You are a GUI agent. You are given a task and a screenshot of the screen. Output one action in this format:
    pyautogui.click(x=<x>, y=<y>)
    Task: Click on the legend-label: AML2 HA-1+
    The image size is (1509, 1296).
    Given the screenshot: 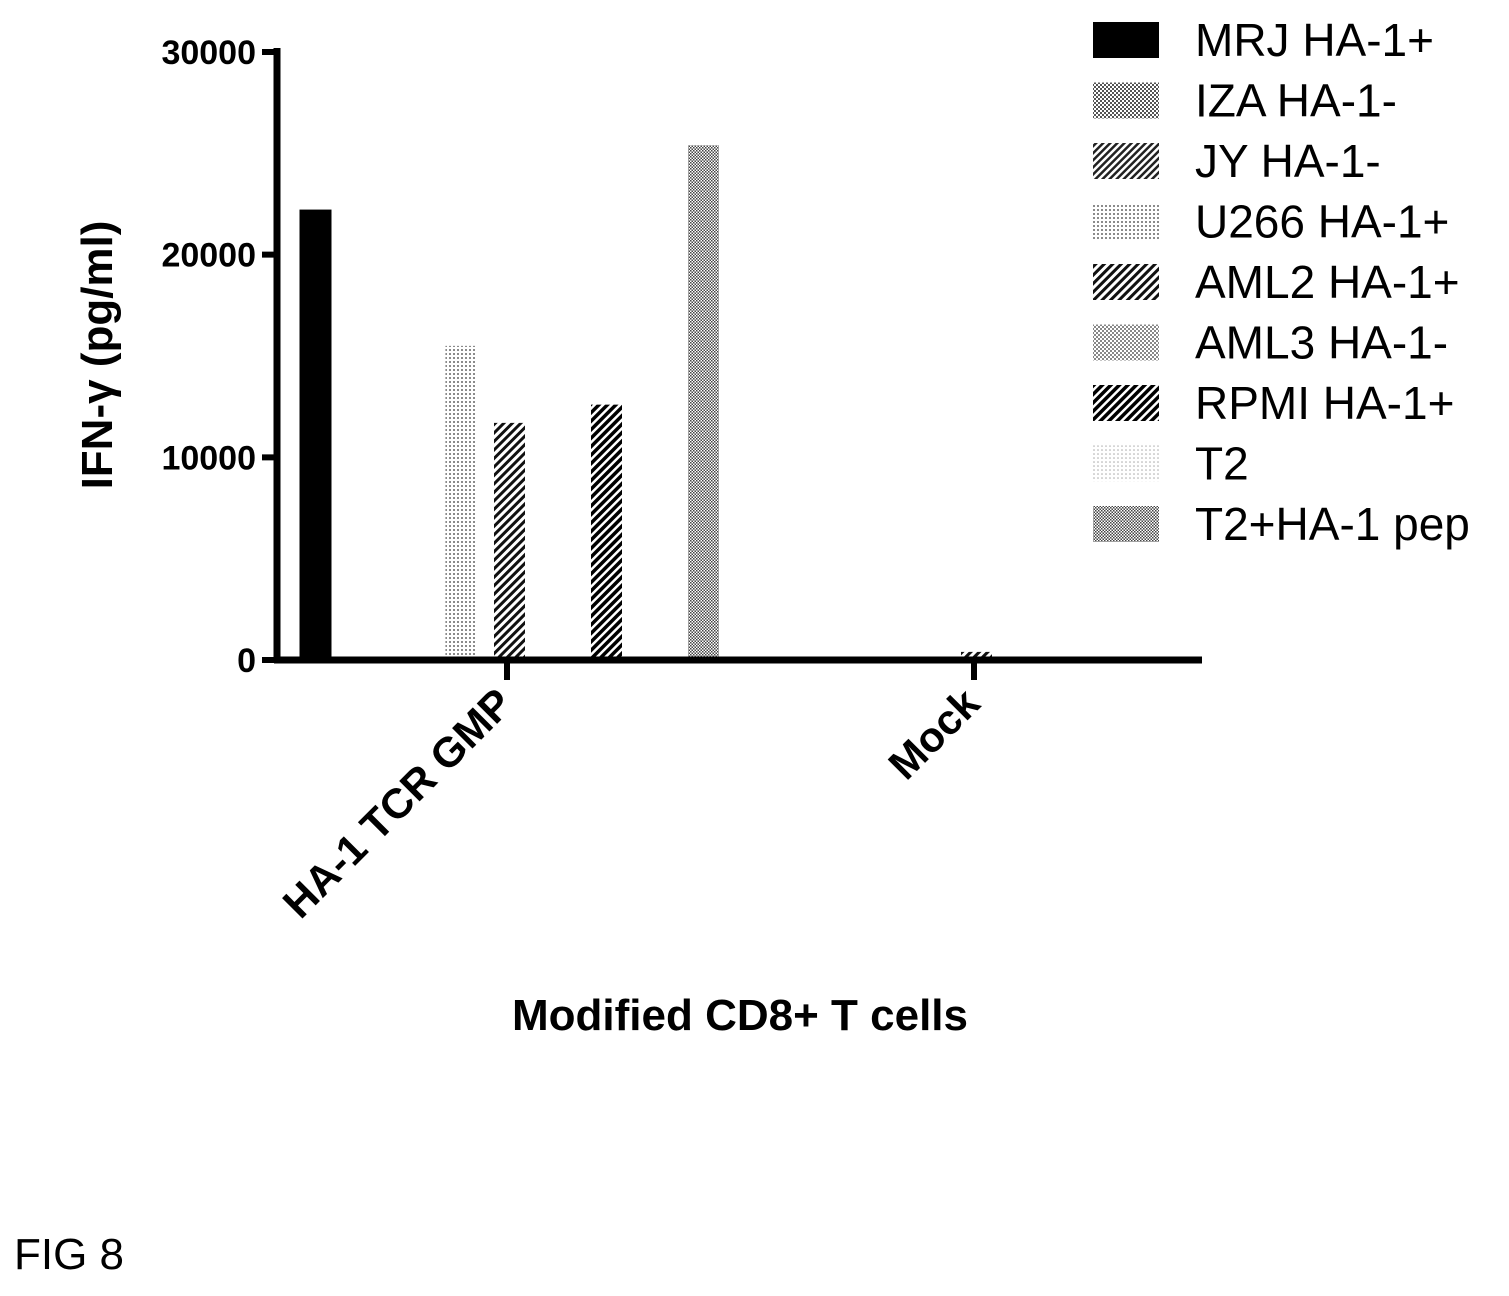 What is the action you would take?
    pyautogui.click(x=1327, y=282)
    